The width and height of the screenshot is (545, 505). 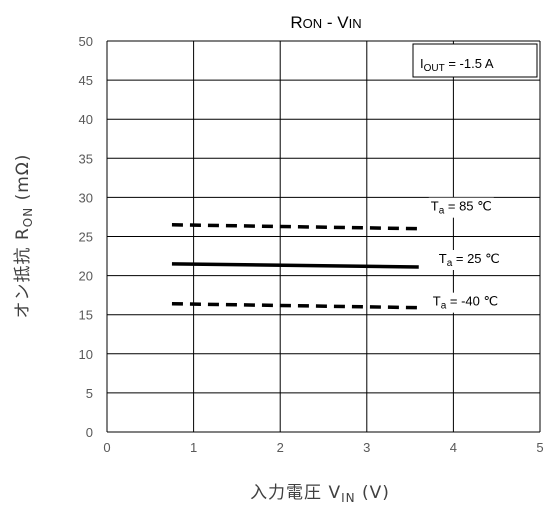 I want to click on condition-box: IOUT = -1.5 A, so click(x=475, y=60).